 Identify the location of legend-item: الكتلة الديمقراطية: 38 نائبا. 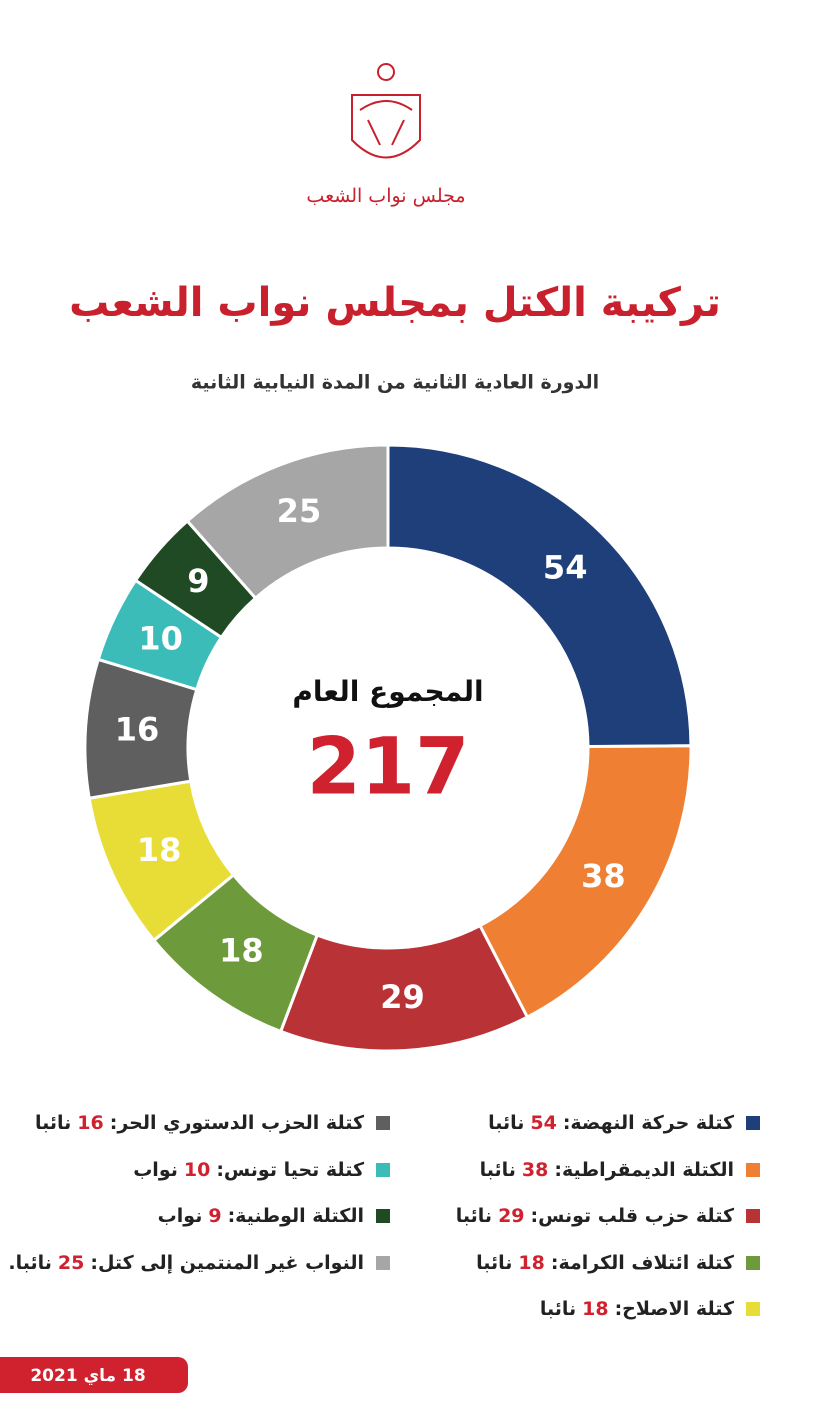
(620, 1170).